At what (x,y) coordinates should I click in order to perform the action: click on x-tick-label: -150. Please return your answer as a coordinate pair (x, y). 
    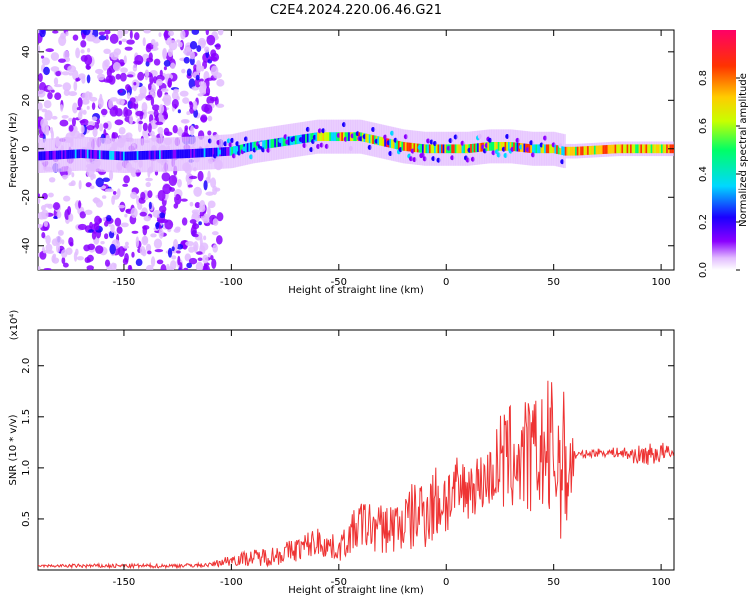
    Looking at the image, I should click on (124, 582).